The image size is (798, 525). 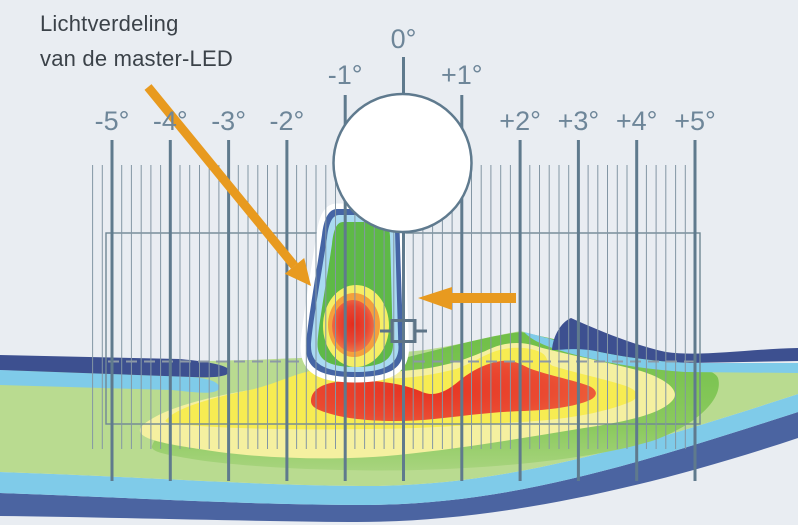 I want to click on pointer-arrow-horizontal, so click(x=467, y=298).